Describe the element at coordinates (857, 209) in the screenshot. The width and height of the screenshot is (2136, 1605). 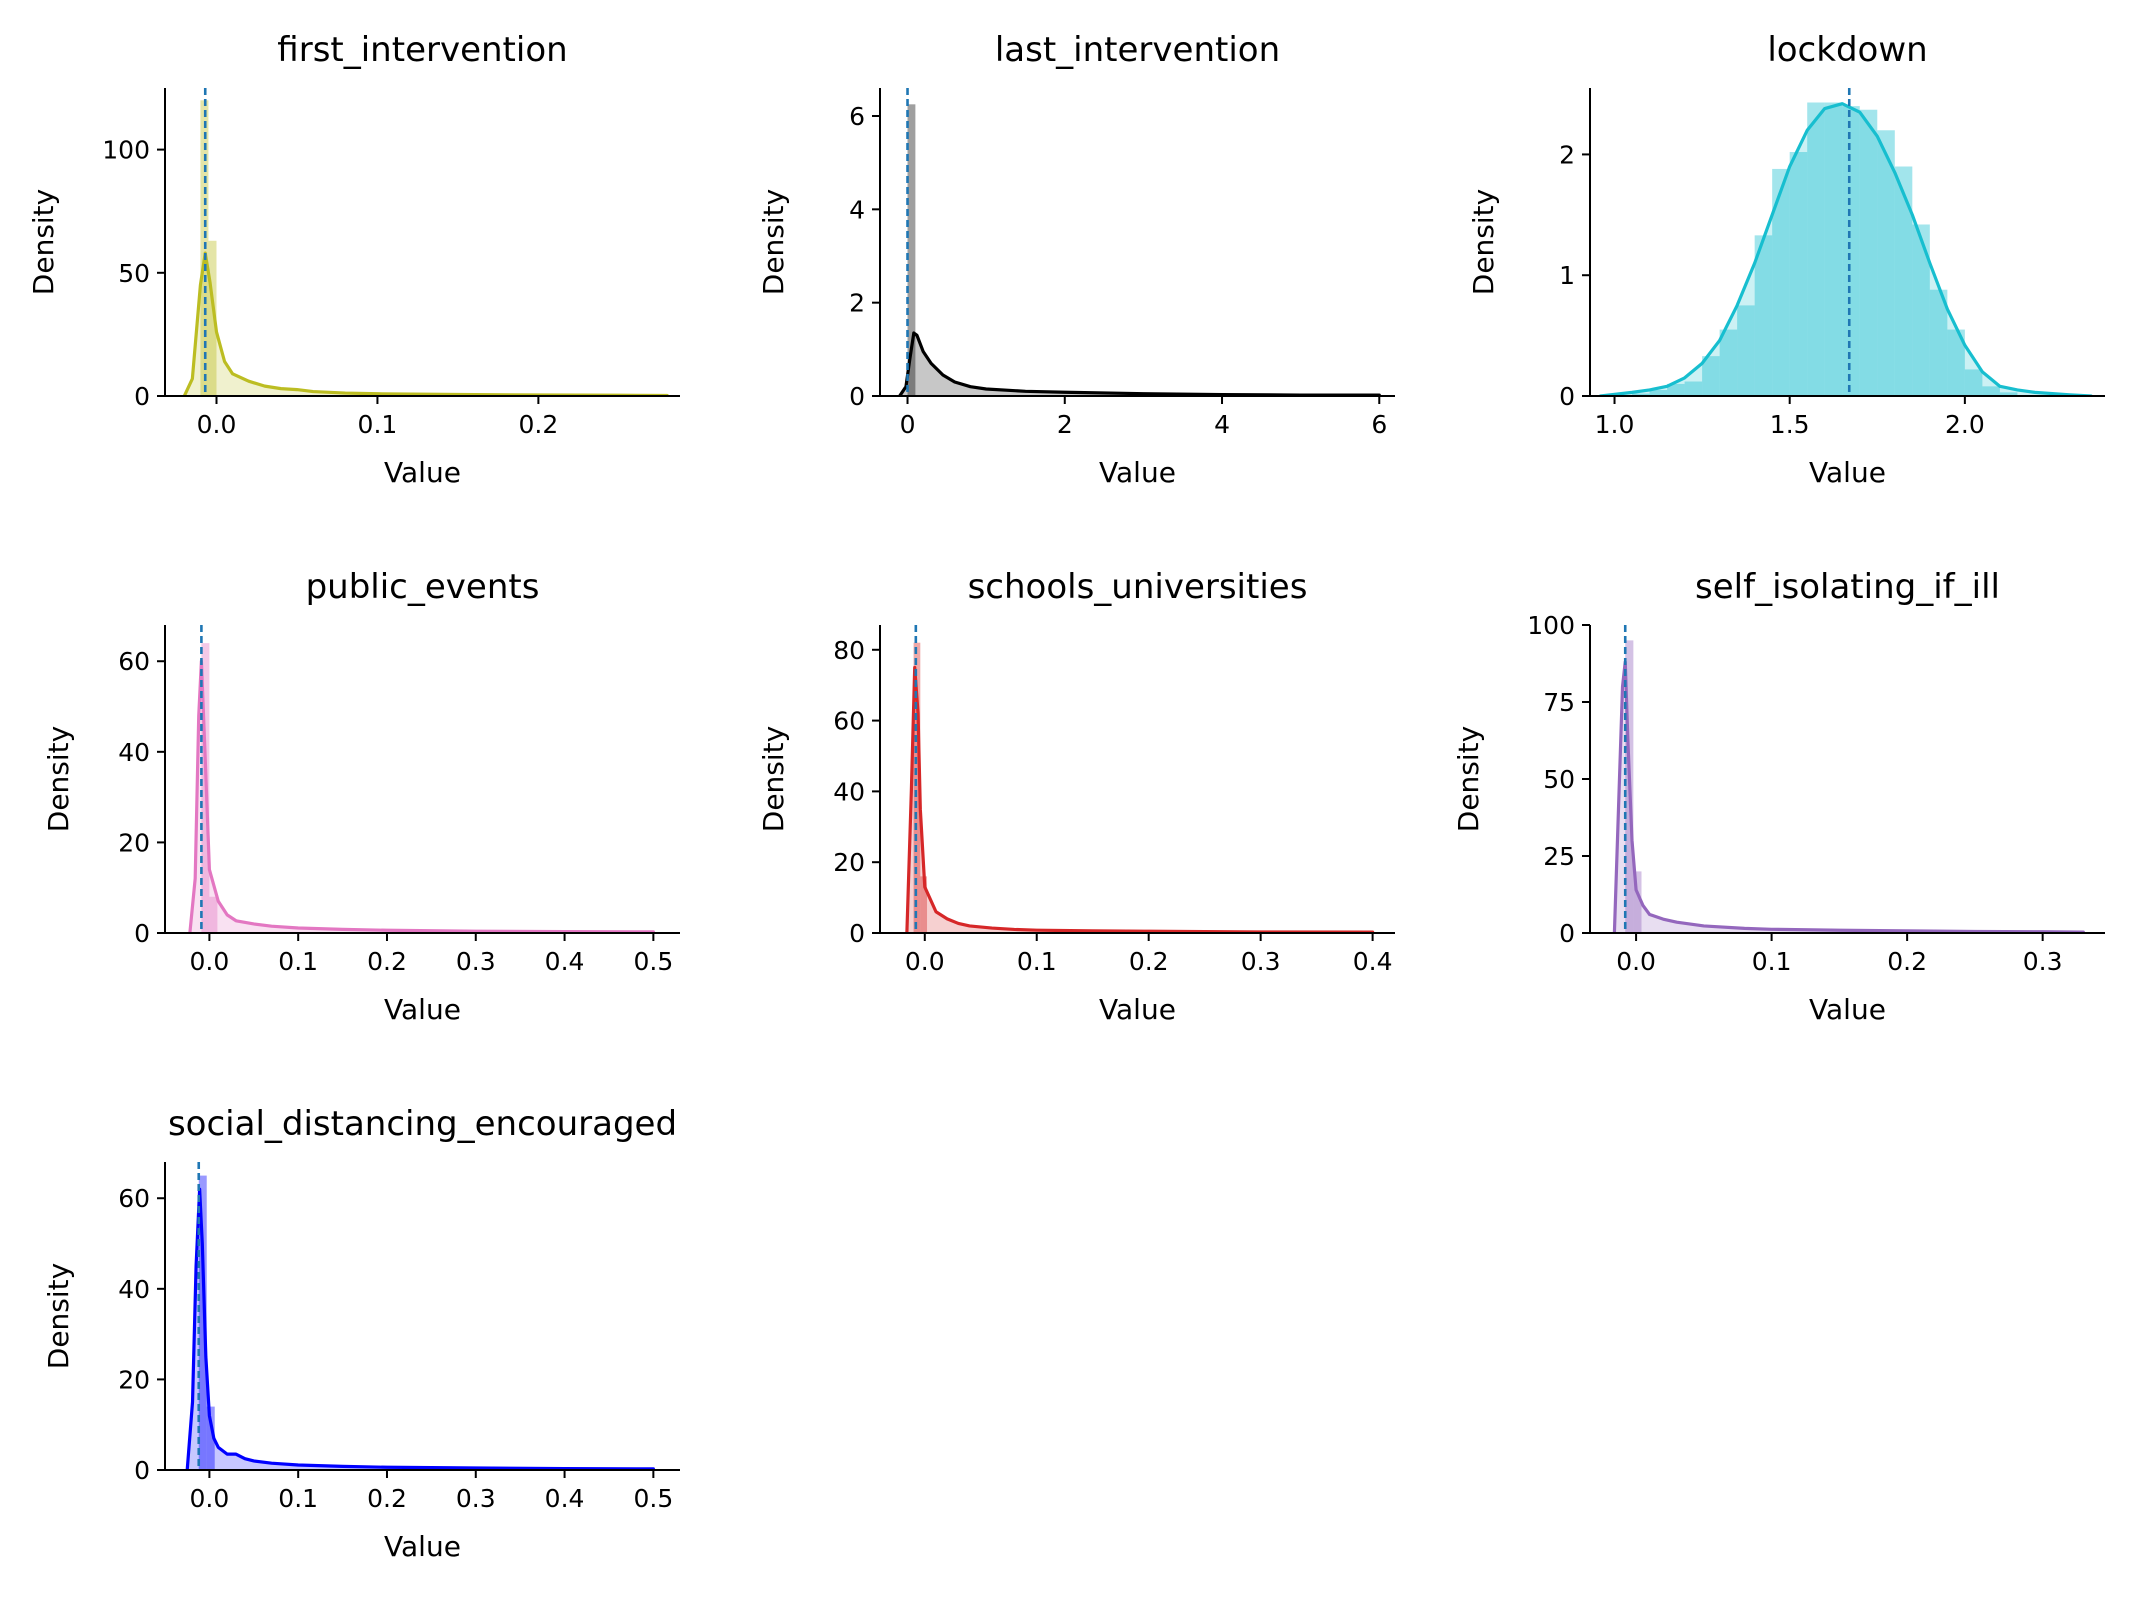
I see `y-tick-label: 4` at that location.